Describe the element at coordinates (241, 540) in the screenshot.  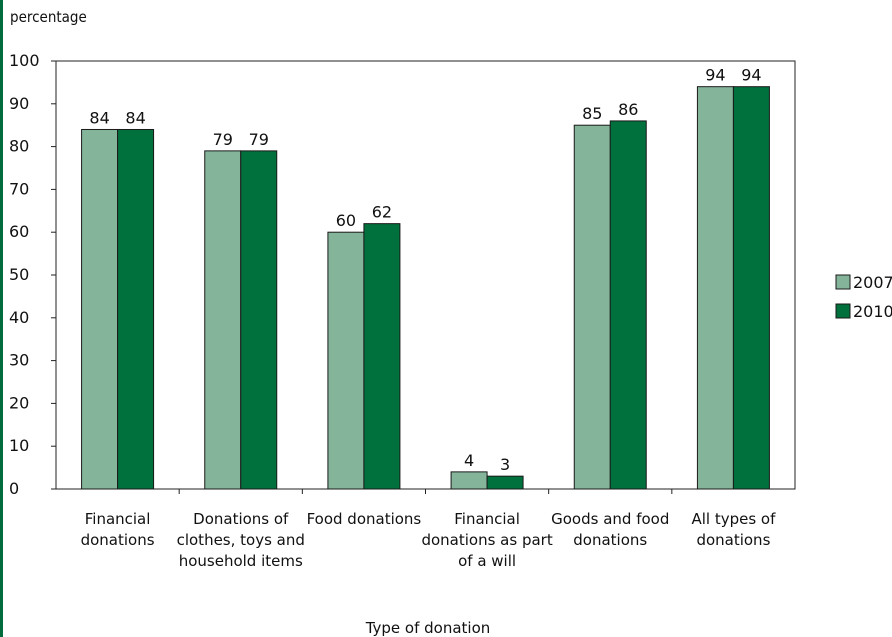
I see `category-label: clothes, toys and` at that location.